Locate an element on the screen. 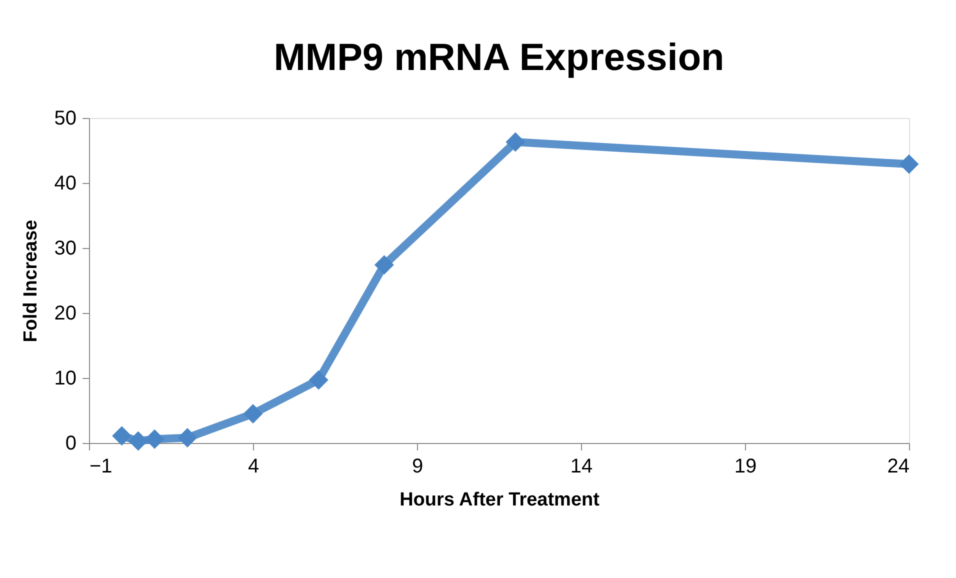 The height and width of the screenshot is (578, 956). x-tick-label: −1 is located at coordinates (101, 467).